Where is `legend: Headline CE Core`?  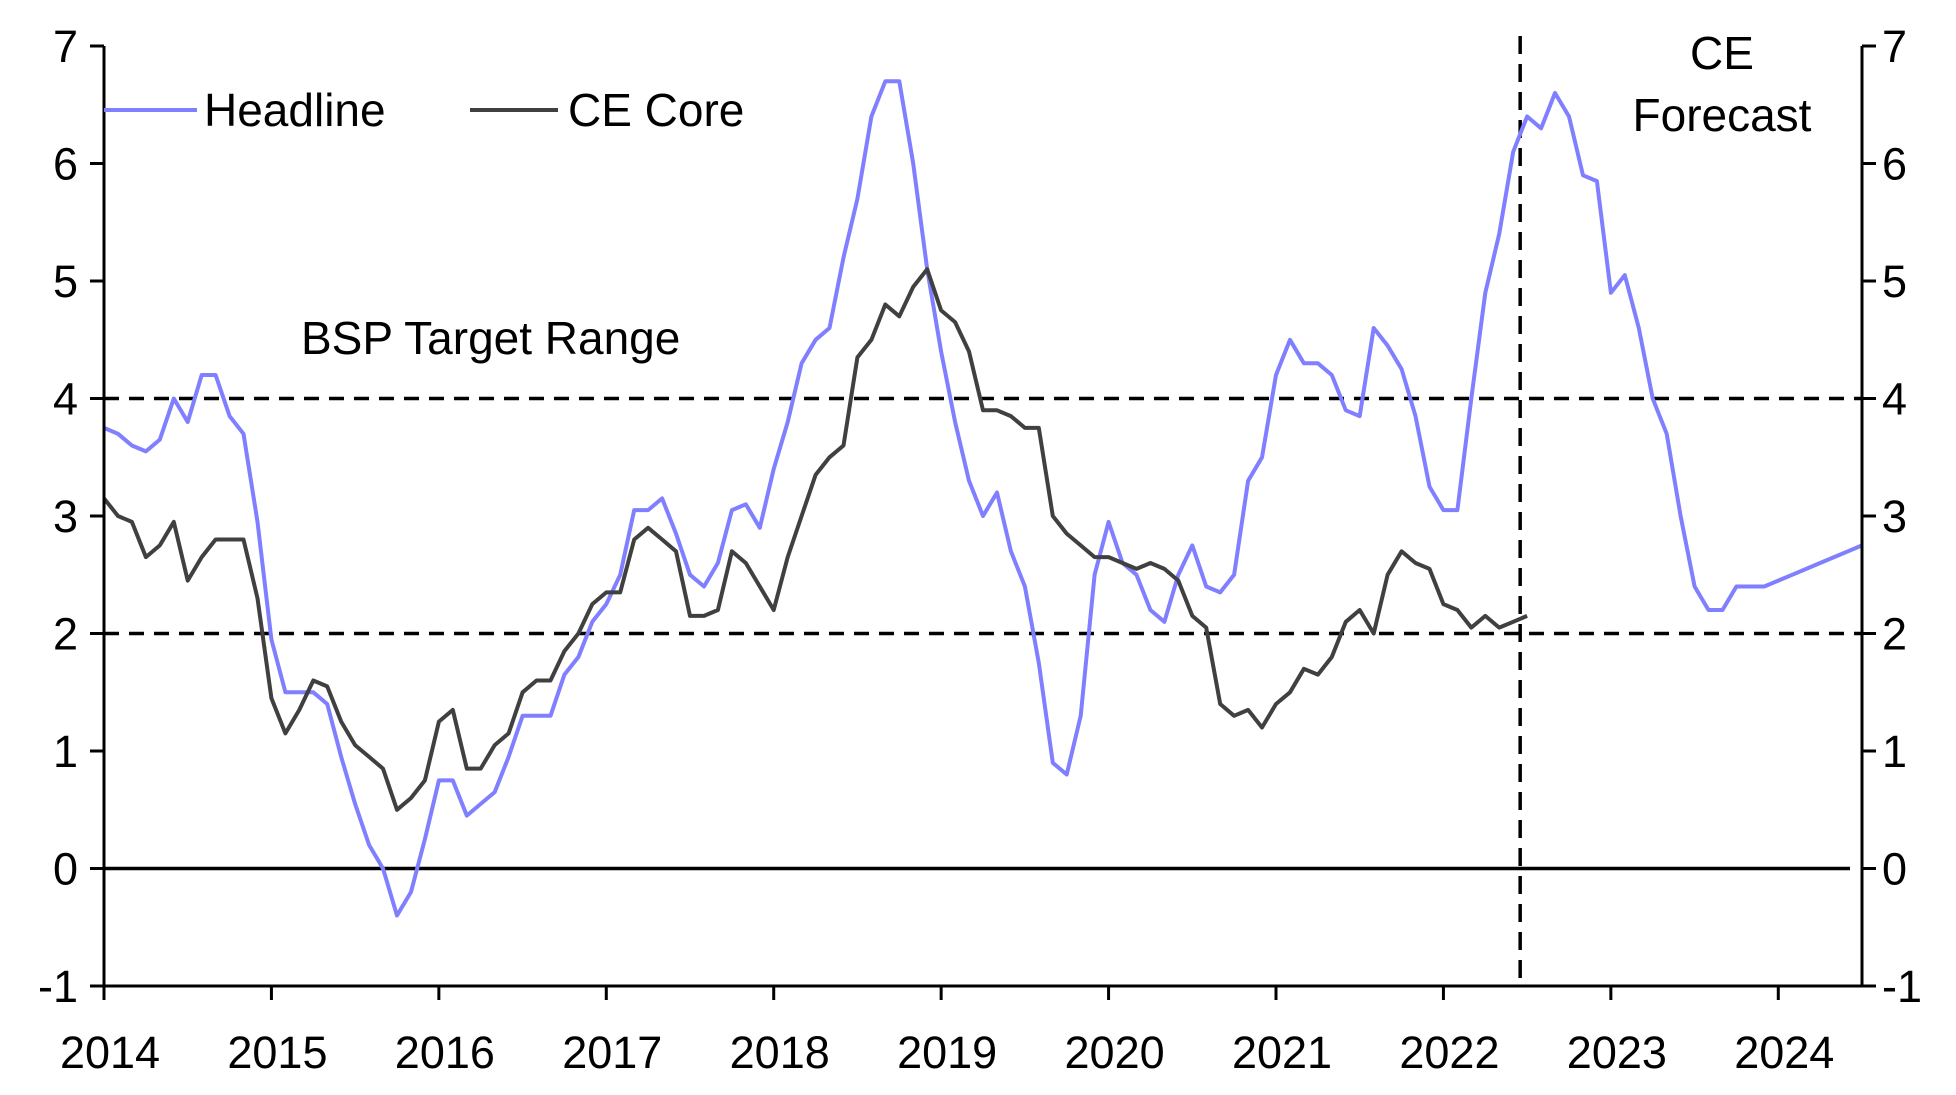 legend: Headline CE Core is located at coordinates (424, 110).